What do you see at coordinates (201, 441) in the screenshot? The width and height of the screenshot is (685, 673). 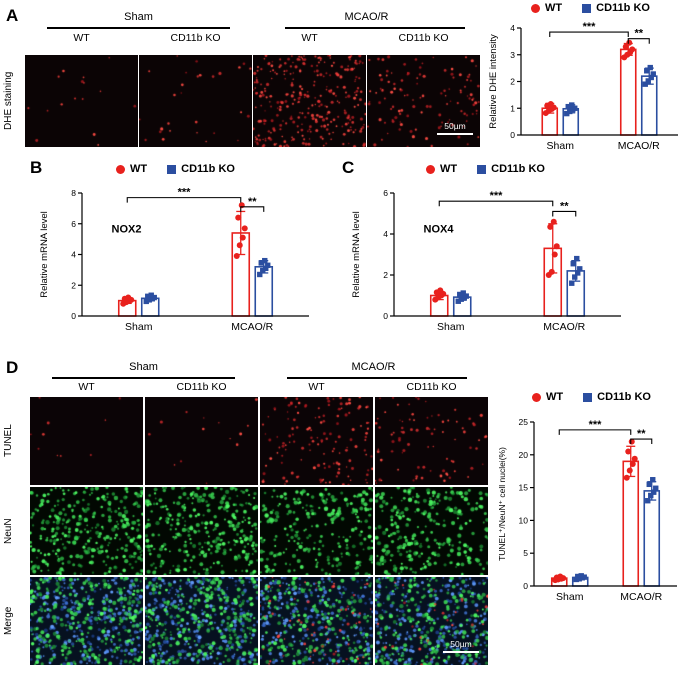 I see `micro-image-tunel-sham-ko` at bounding box center [201, 441].